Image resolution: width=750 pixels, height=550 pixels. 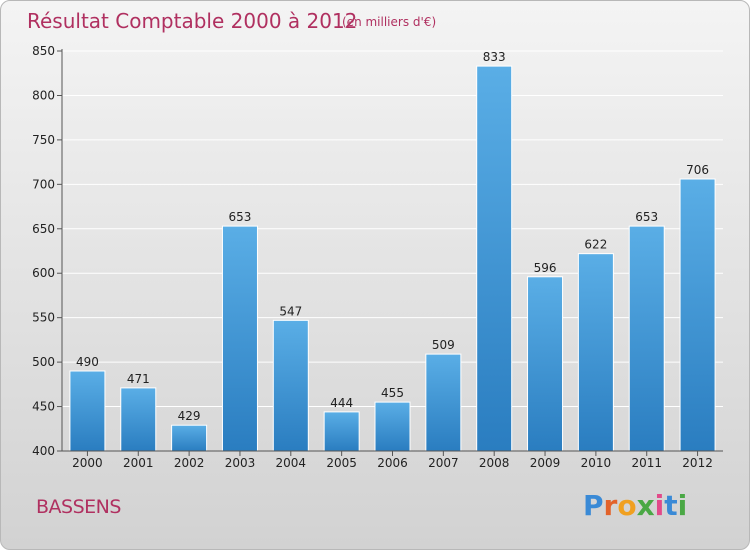 I want to click on x-tick-label: 2005, so click(x=341, y=463).